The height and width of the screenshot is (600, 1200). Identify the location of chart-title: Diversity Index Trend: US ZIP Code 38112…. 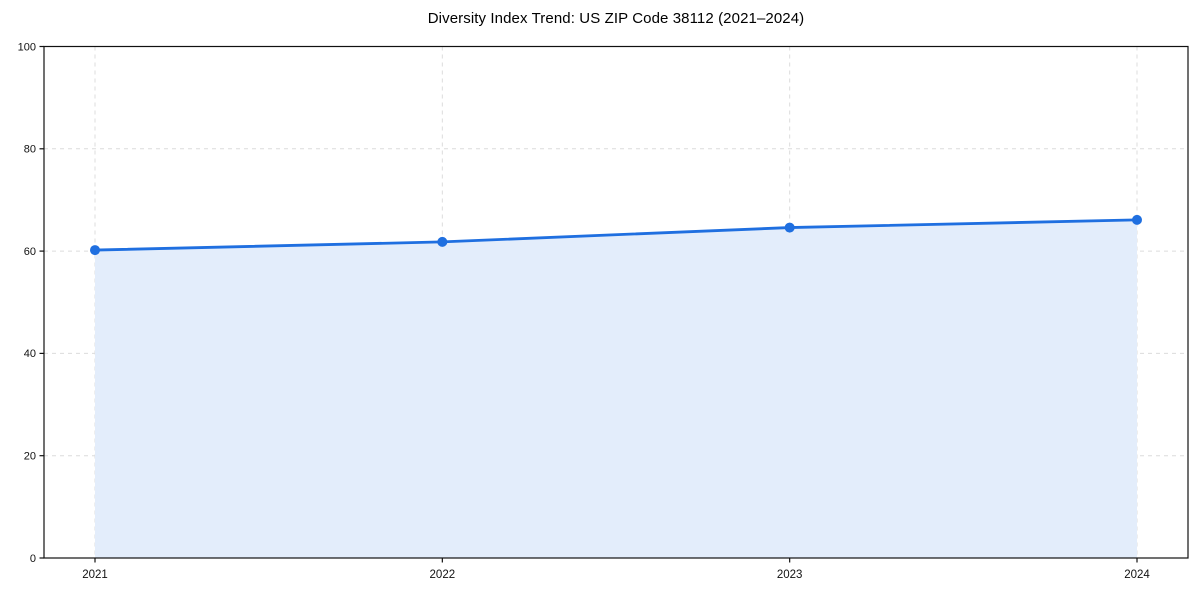
(616, 18).